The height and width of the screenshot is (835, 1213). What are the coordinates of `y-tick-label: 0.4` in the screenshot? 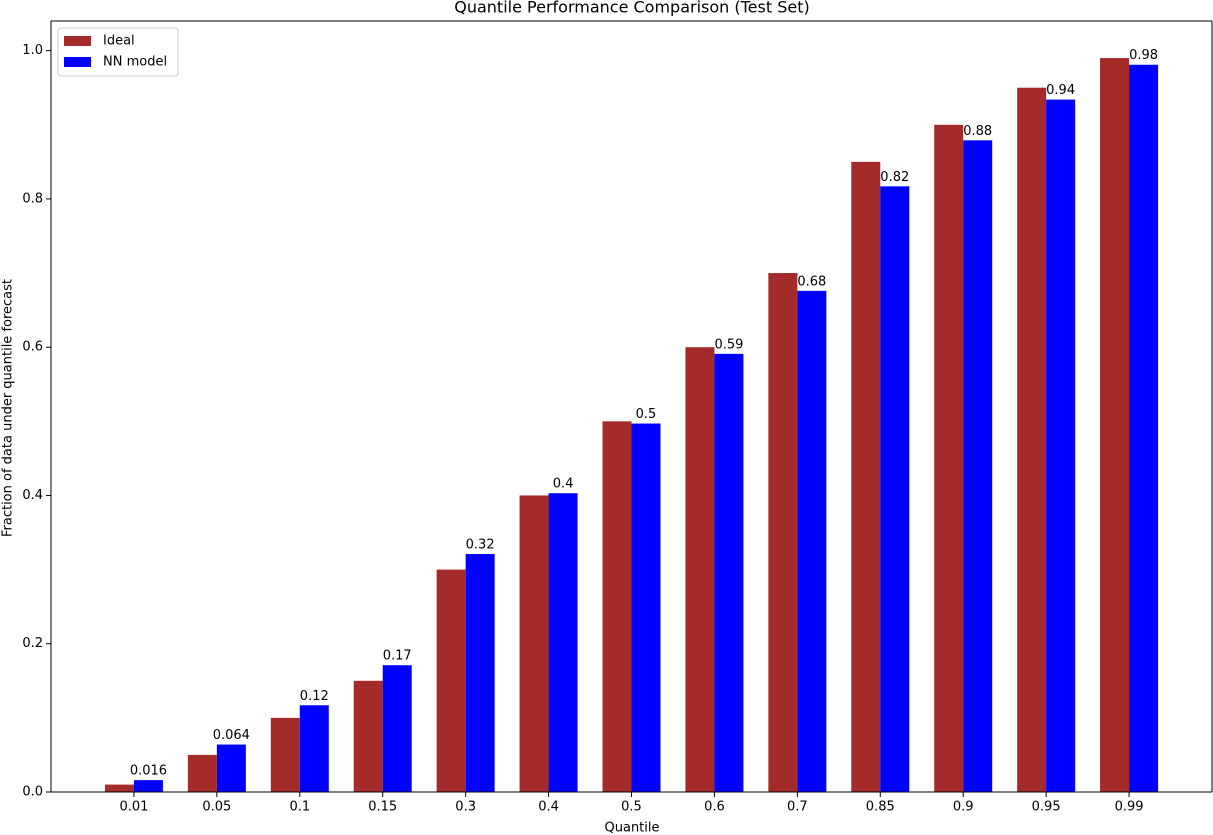 It's located at (32, 495).